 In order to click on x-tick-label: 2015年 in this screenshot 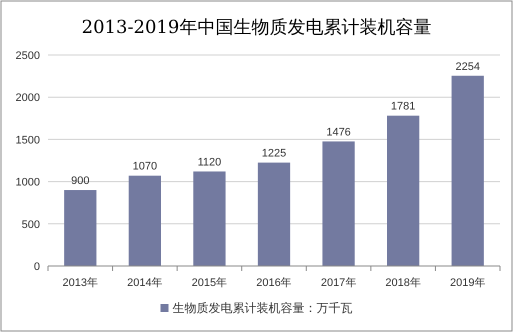, I will do `click(210, 283)`.